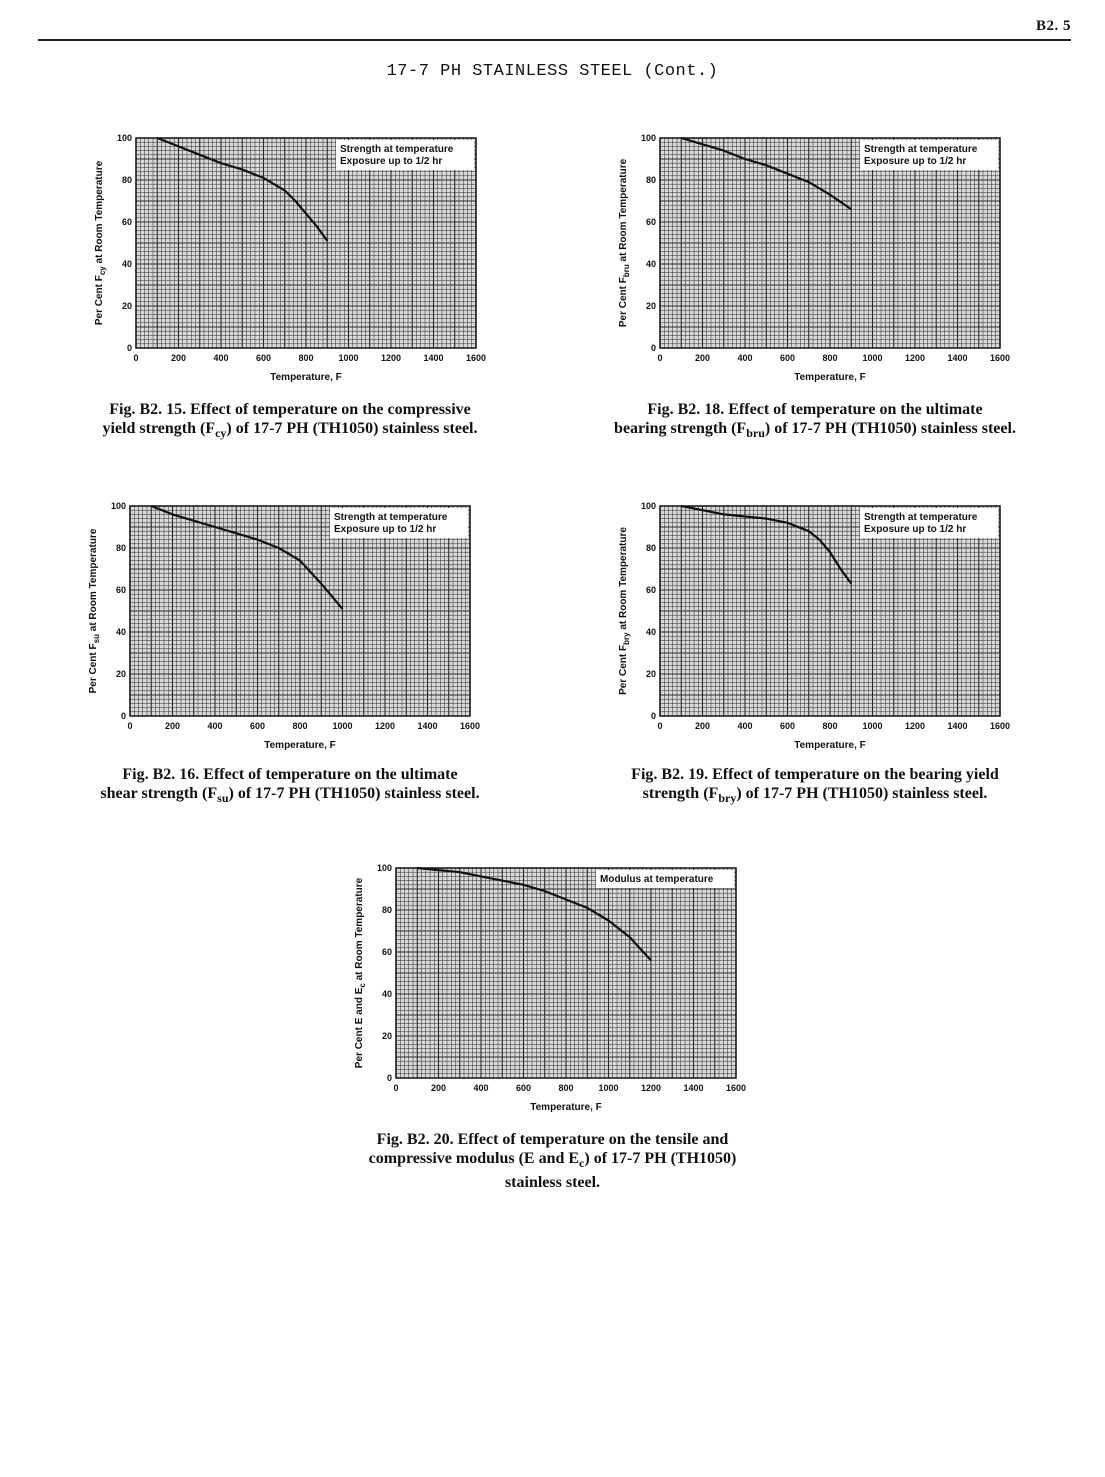 This screenshot has height=1477, width=1105. I want to click on y-axis-label: Per Cent E and Ec at Room Temperature, so click(360, 972).